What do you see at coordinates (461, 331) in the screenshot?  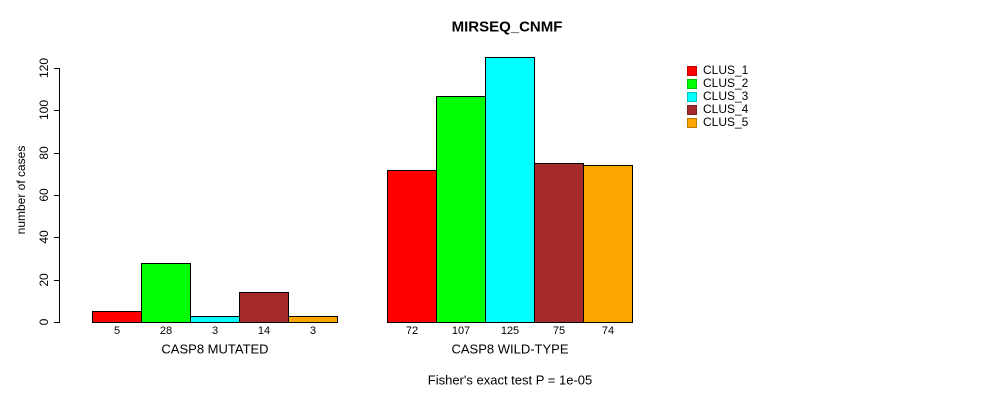 I see `bar-value-label: 107` at bounding box center [461, 331].